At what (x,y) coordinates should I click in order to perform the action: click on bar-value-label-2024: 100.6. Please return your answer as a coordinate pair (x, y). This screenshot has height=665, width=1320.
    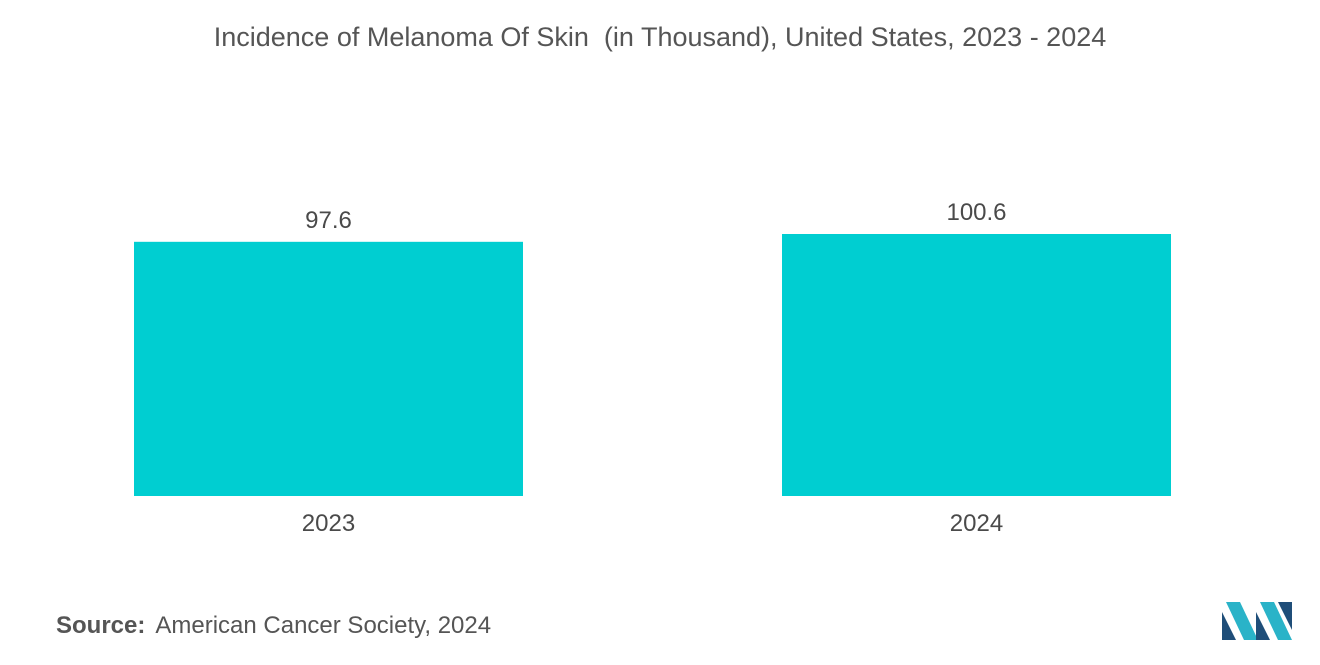
    Looking at the image, I should click on (976, 212).